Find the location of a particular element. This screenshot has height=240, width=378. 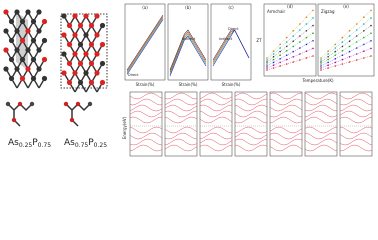

structure-left is located at coordinates (25, 49).